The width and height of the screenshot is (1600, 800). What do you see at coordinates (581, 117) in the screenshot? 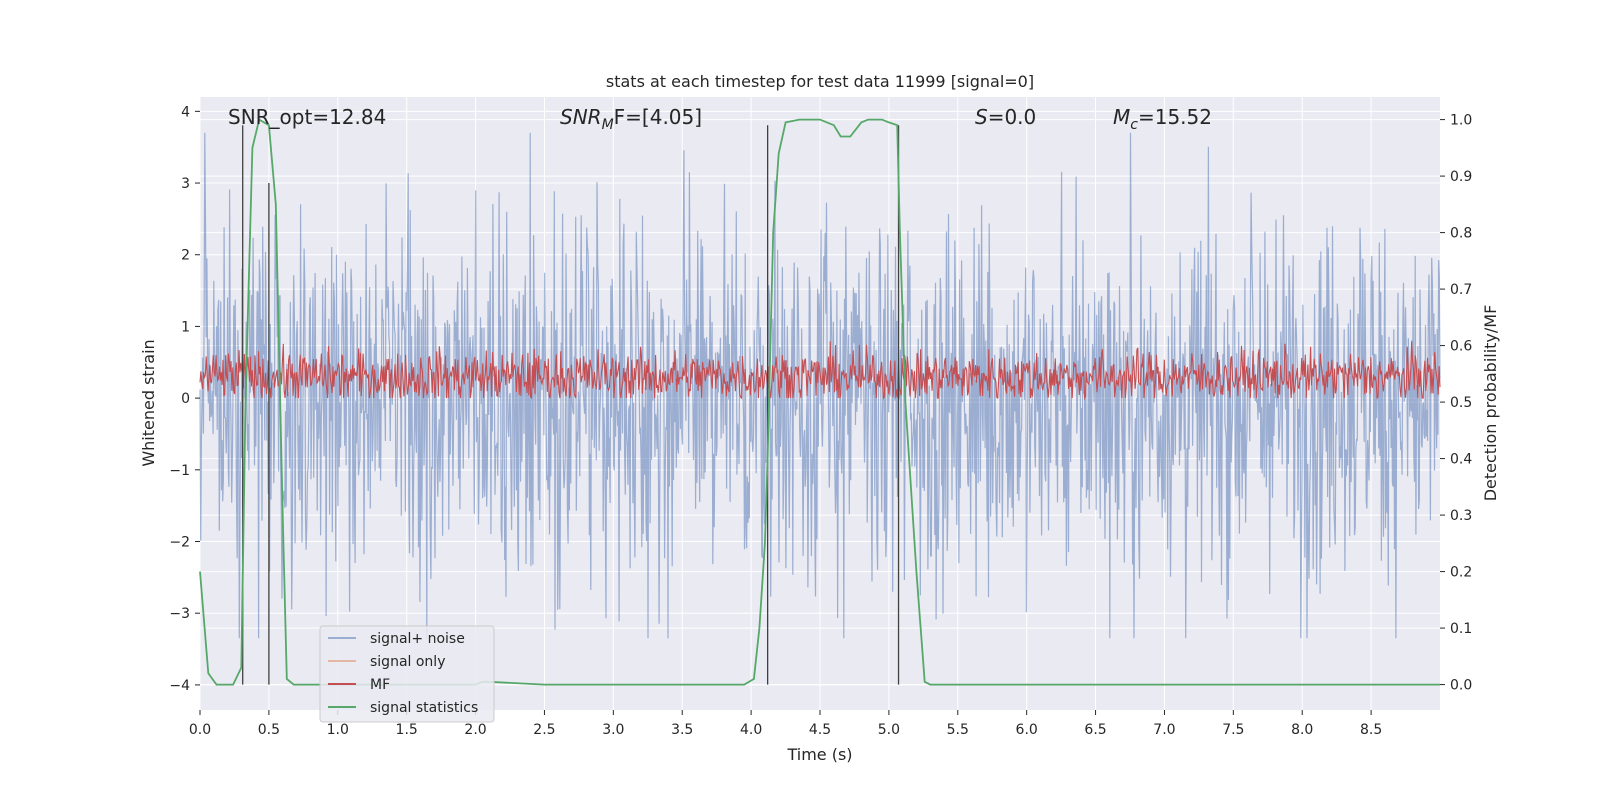
I see `snr-mf-prefix: SNR` at bounding box center [581, 117].